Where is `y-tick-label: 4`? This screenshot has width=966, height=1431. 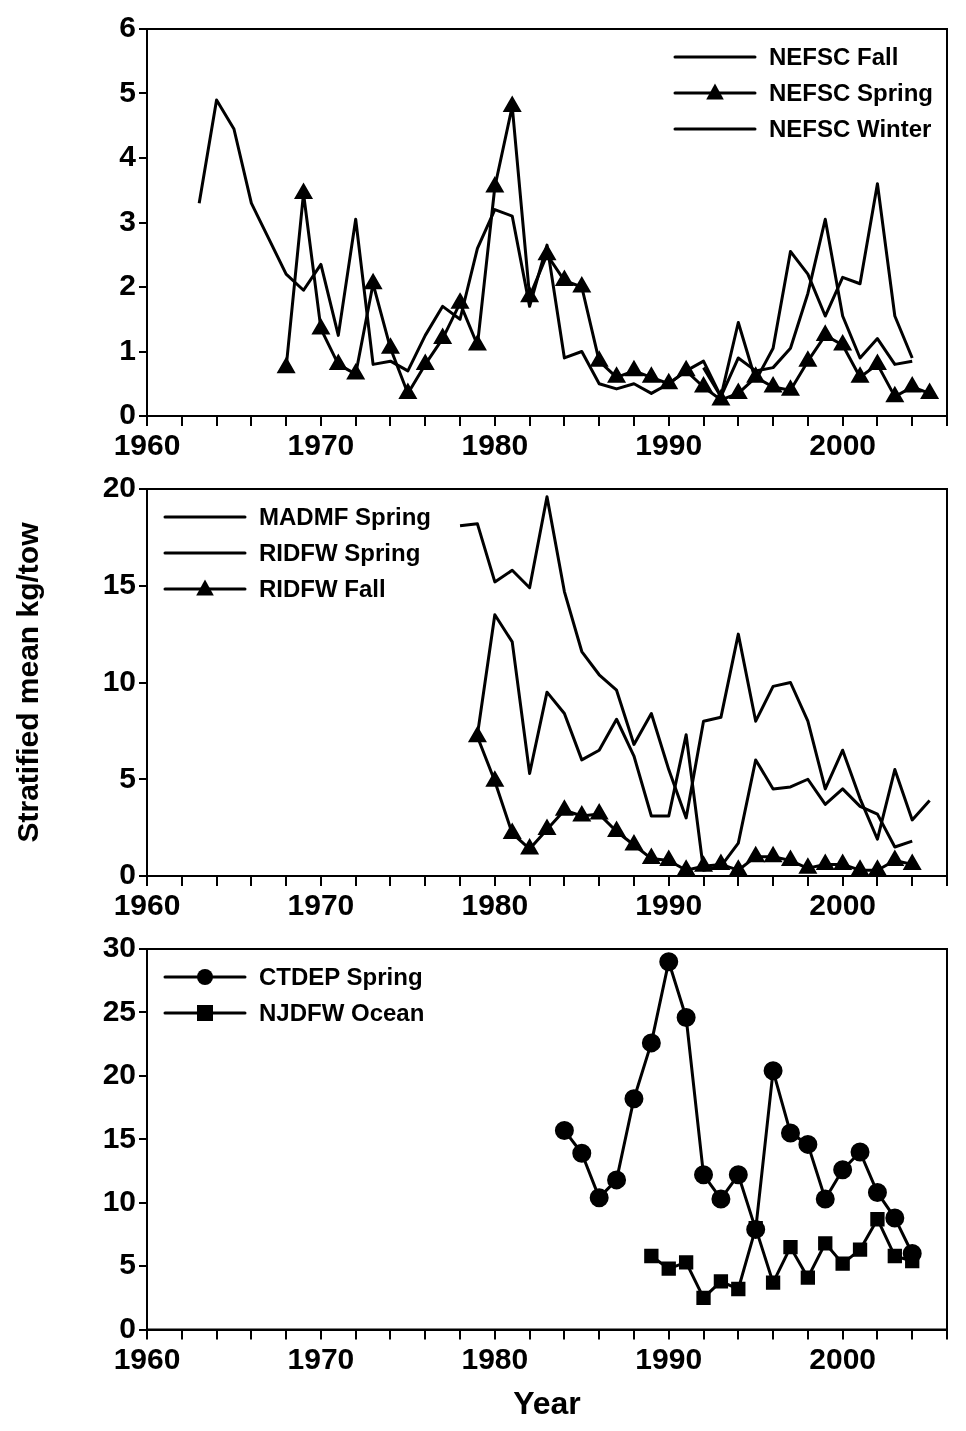
y-tick-label: 4 is located at coordinates (128, 156).